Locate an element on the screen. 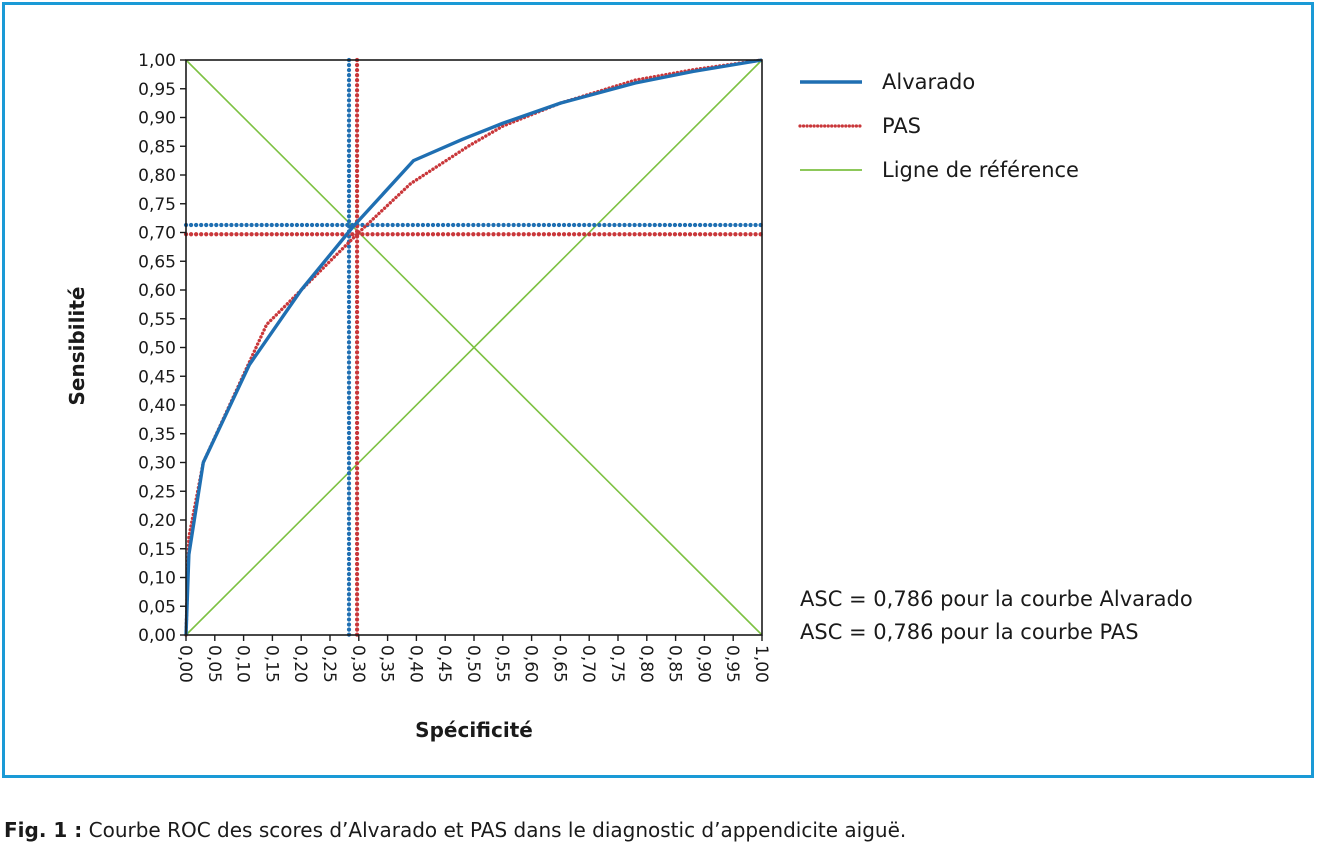 The image size is (1320, 850). legend-label-ligne-de-r-f-rence: Ligne de référence is located at coordinates (980, 170).